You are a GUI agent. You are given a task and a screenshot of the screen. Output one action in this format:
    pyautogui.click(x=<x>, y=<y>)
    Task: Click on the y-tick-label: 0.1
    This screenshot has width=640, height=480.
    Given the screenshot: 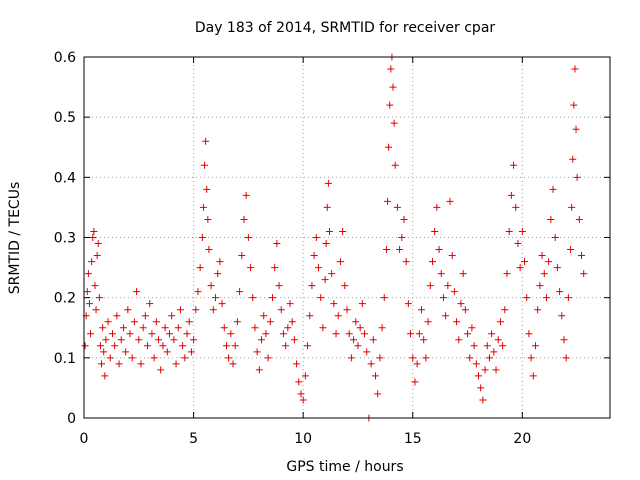 What is the action you would take?
    pyautogui.click(x=65, y=359)
    